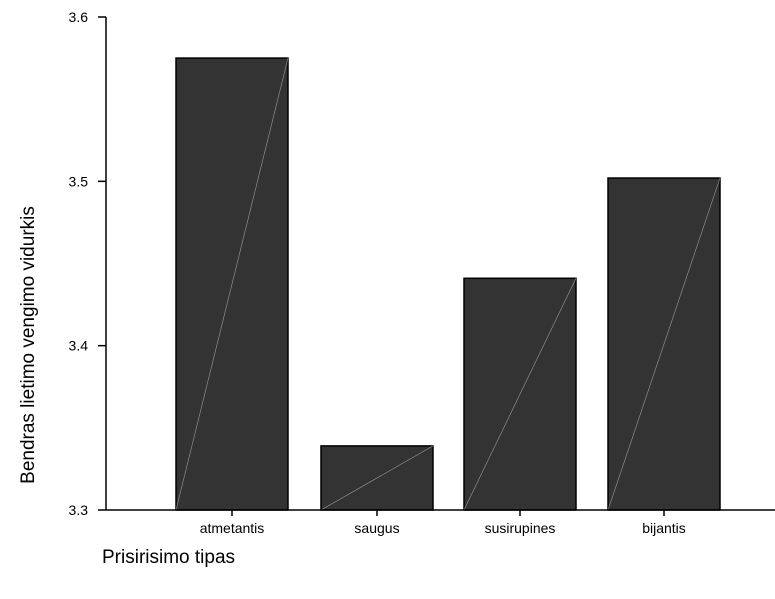  Describe the element at coordinates (79, 510) in the screenshot. I see `y-tick-label: 3.3` at that location.